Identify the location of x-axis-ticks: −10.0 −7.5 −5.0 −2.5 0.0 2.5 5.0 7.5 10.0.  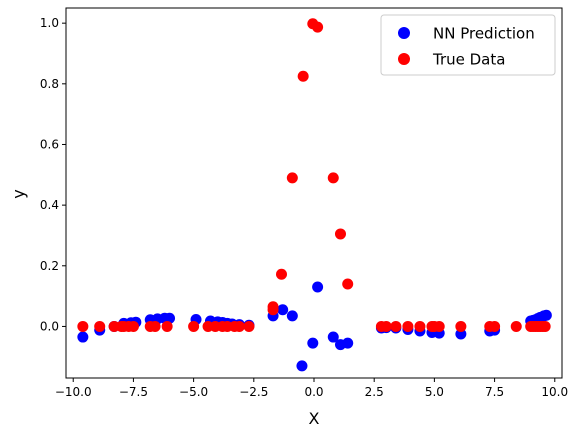
(311, 388).